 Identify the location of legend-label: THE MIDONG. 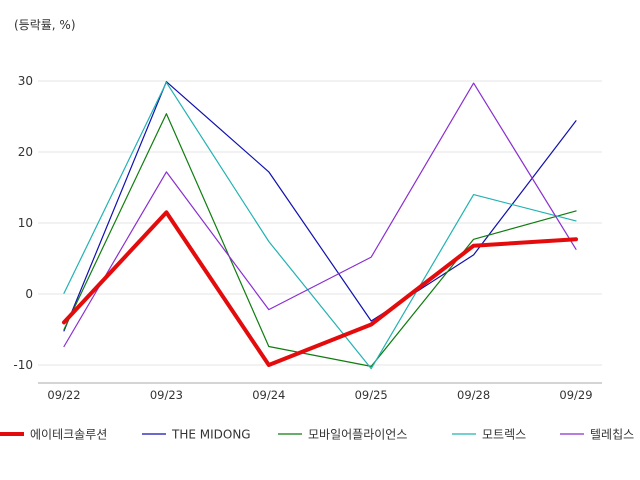
(211, 435).